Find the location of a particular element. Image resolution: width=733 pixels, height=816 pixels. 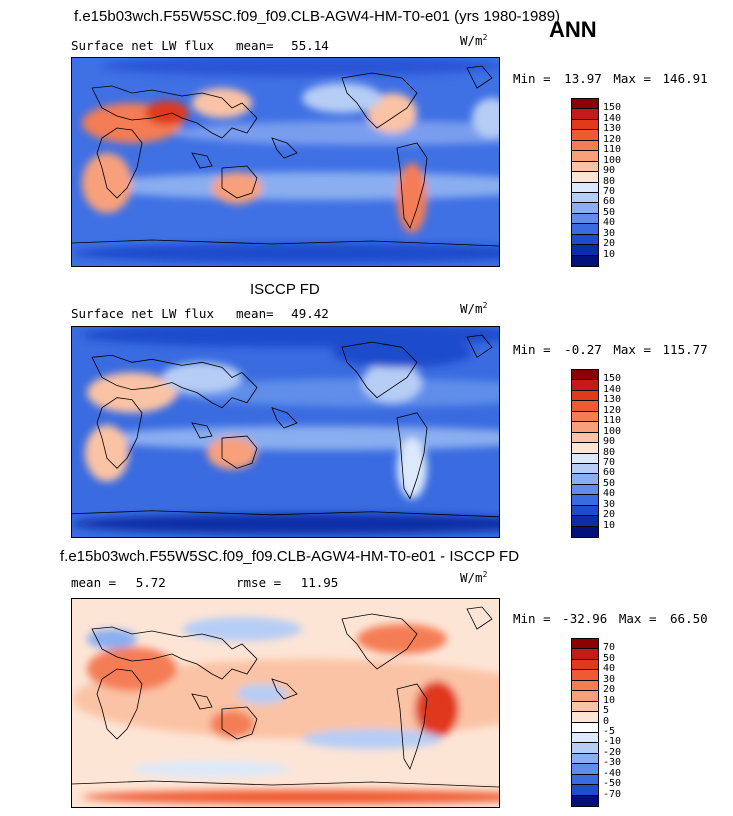

panel3-rmse-value: 11.95 is located at coordinates (319, 582).